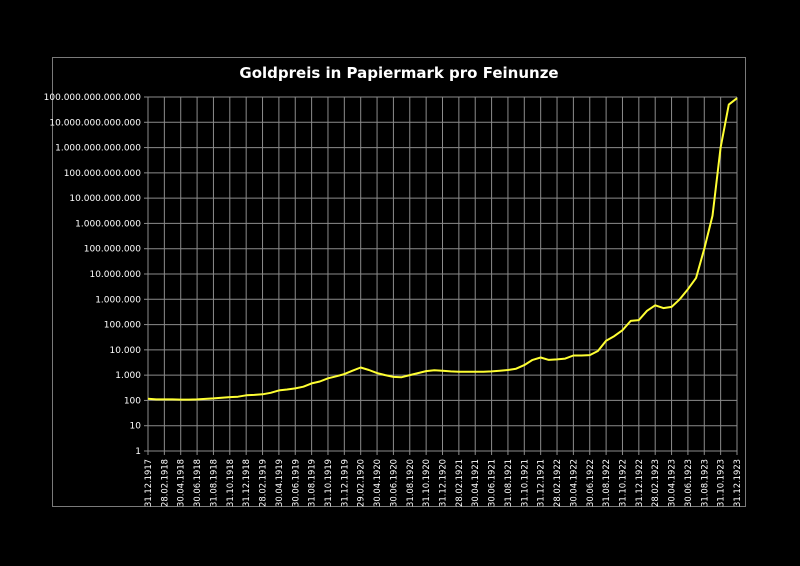 The width and height of the screenshot is (800, 566). What do you see at coordinates (573, 483) in the screenshot?
I see `x-tick-label: 30.04.1922` at bounding box center [573, 483].